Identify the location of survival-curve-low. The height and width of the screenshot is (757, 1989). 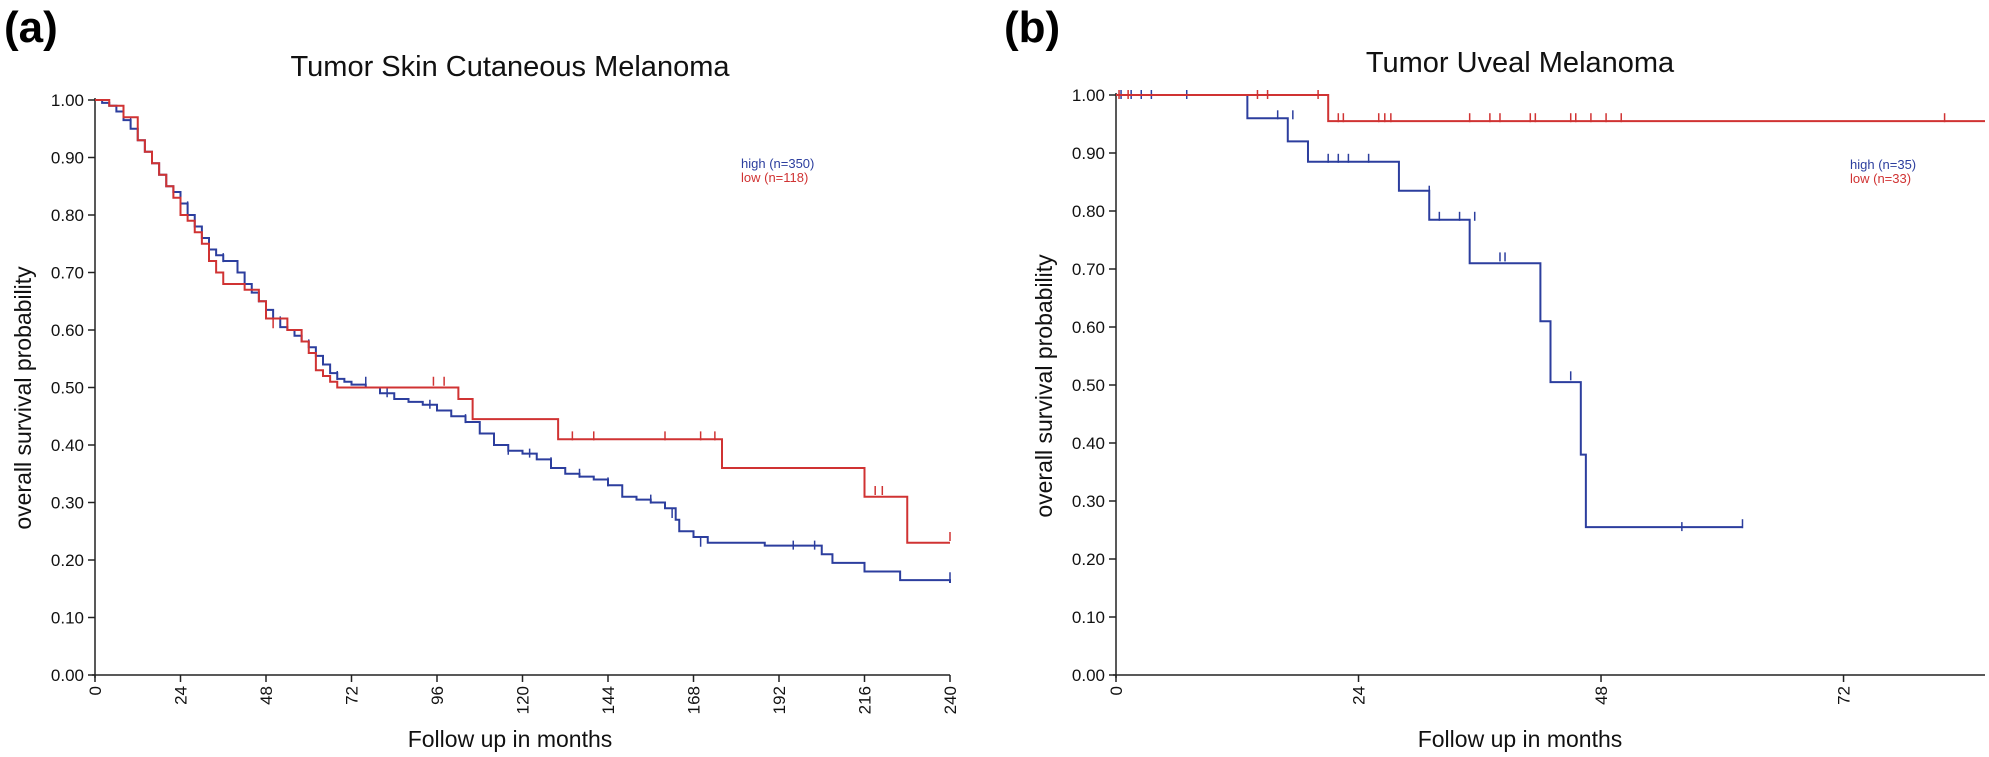
(1550, 108).